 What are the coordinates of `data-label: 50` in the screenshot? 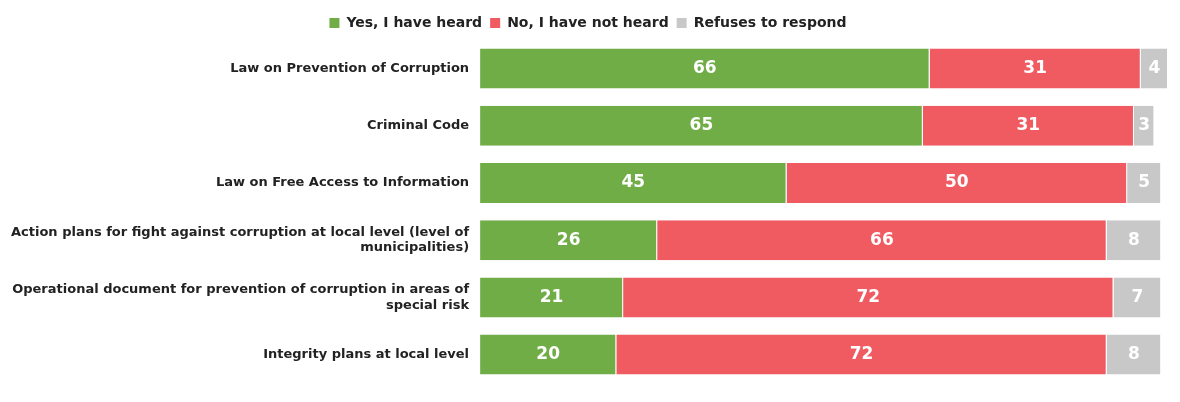 It's located at (957, 181).